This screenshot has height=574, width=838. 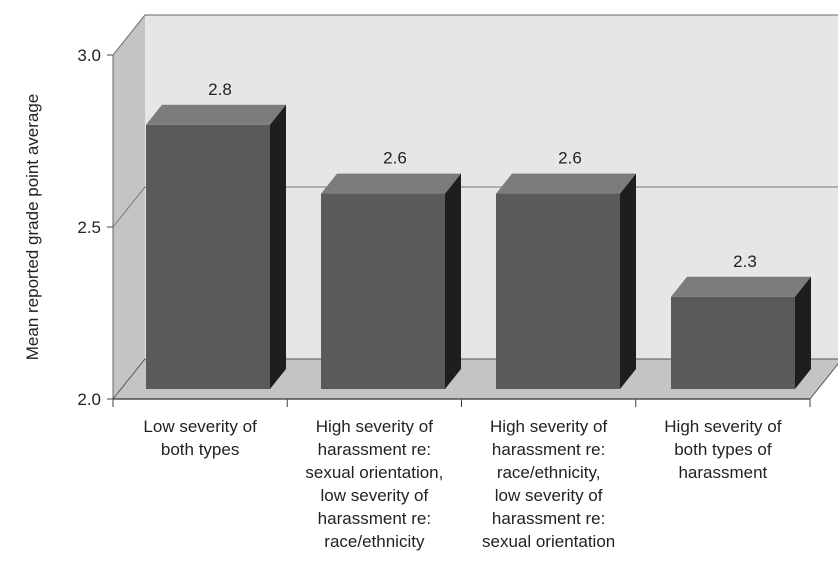 I want to click on category-label-line: sexual orientation,, so click(x=374, y=472).